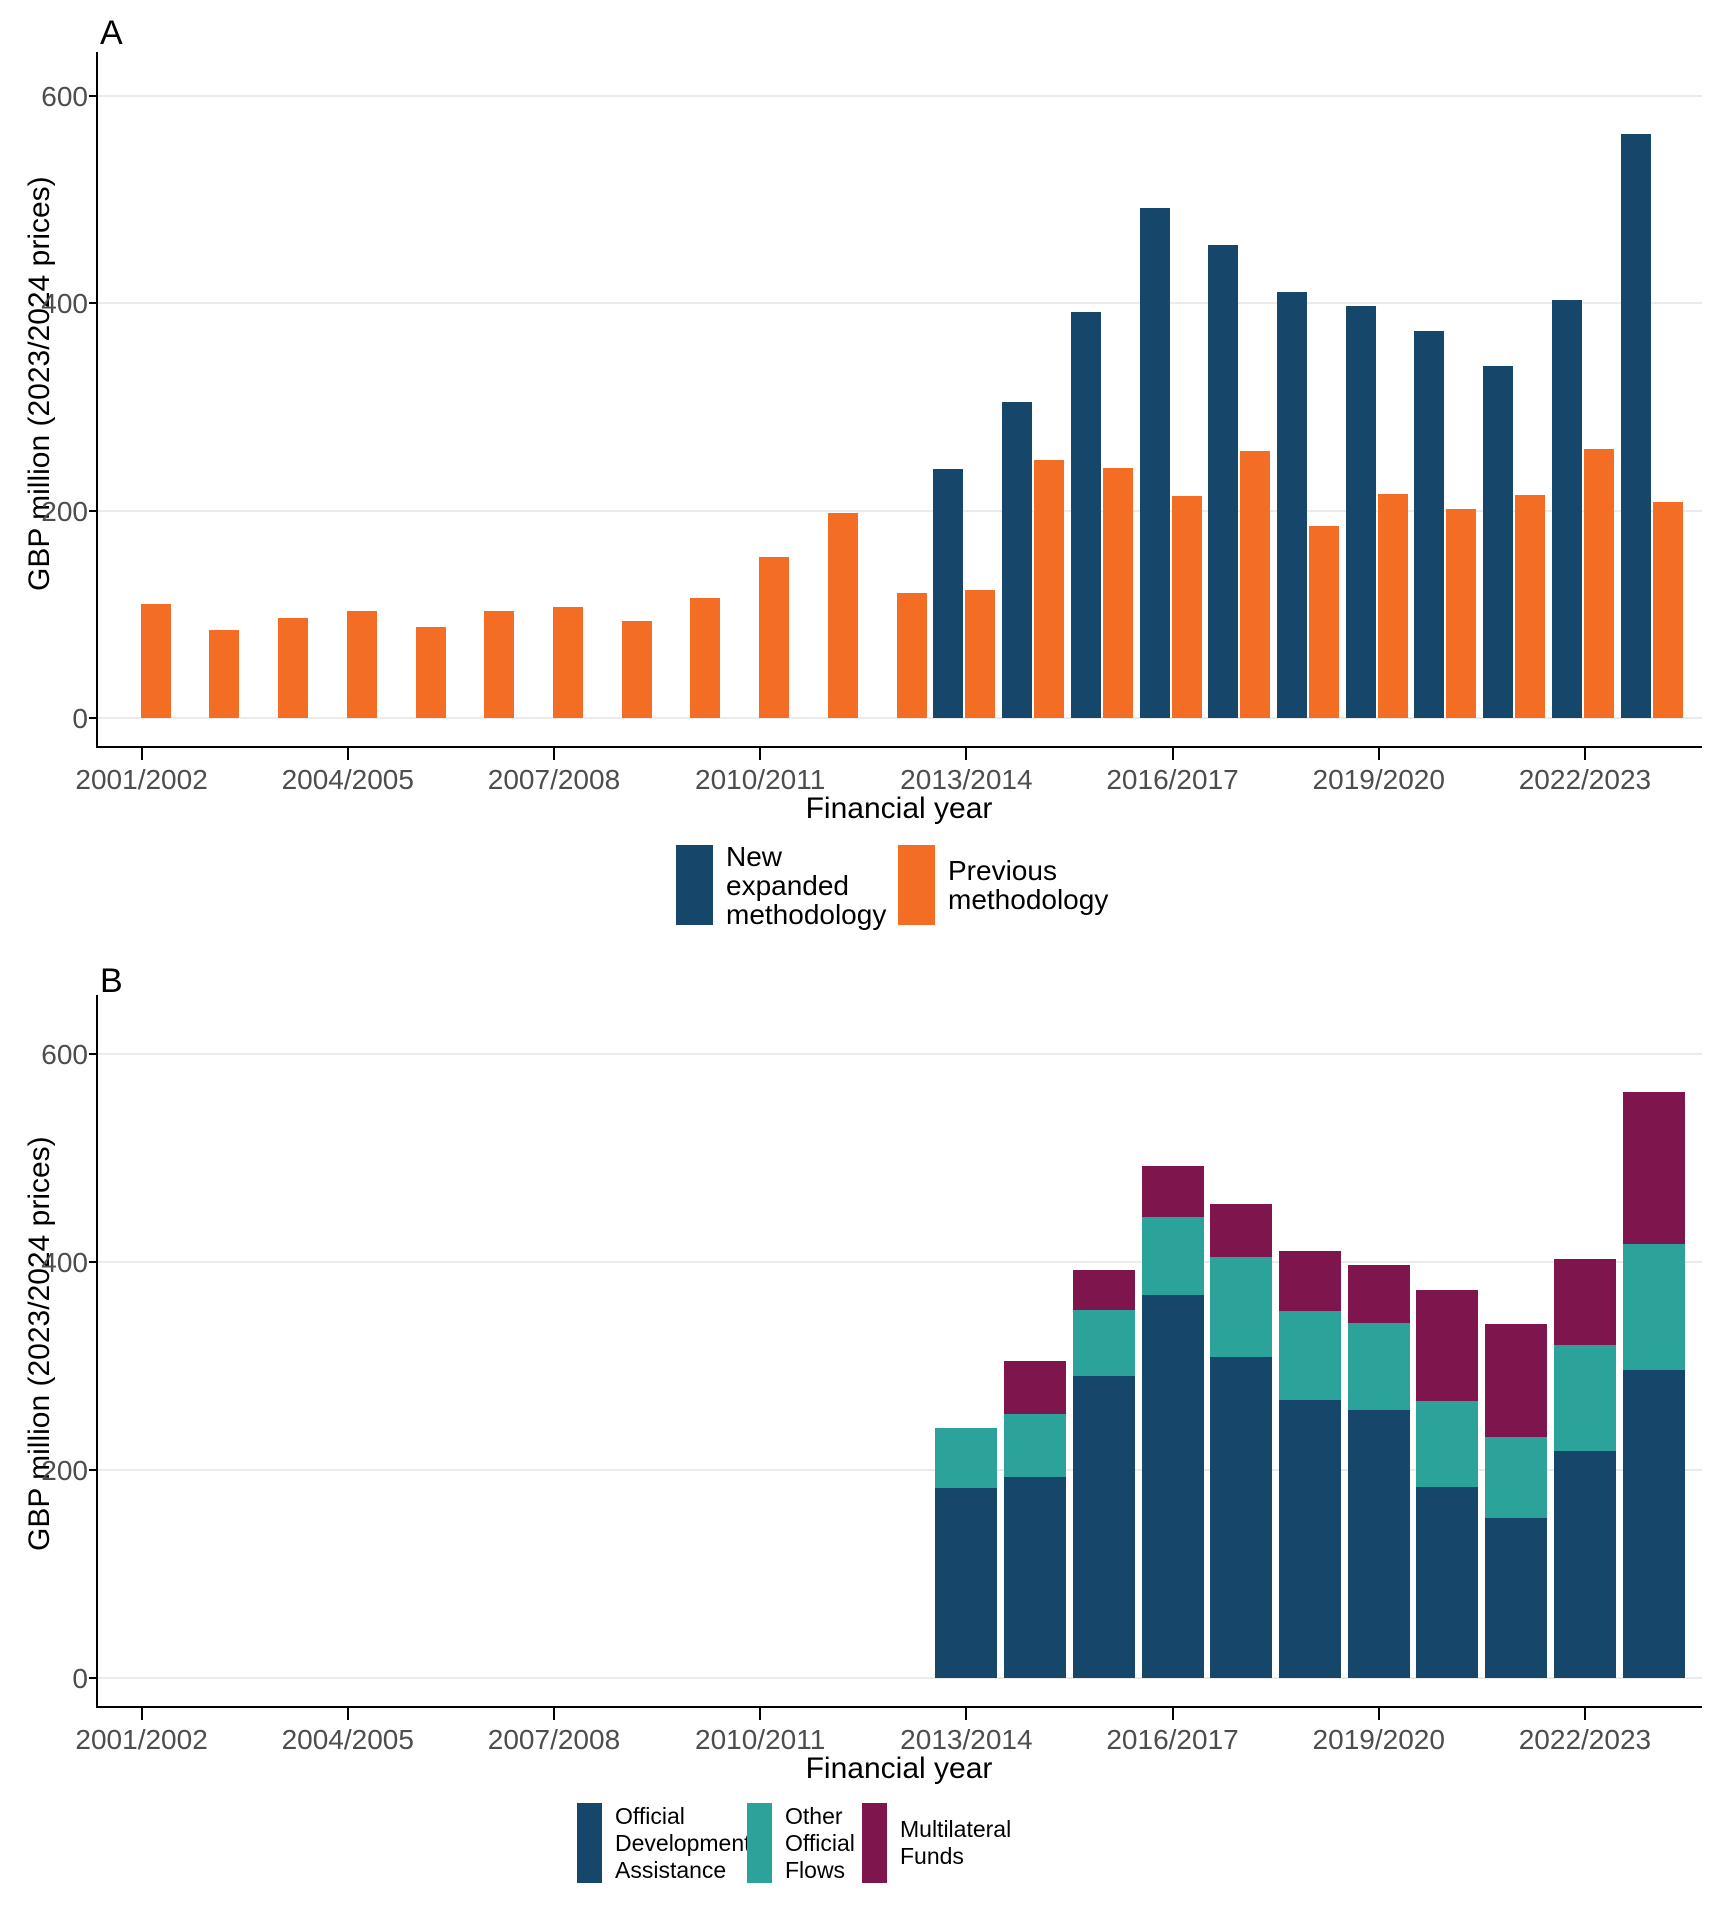 Image resolution: width=1718 pixels, height=1920 pixels. What do you see at coordinates (911, 655) in the screenshot?
I see `bar-previous-methodology-2012/2013` at bounding box center [911, 655].